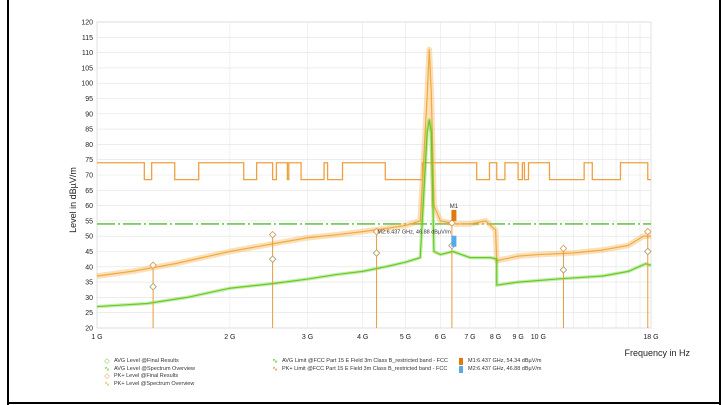 The width and height of the screenshot is (728, 405). What do you see at coordinates (505, 361) in the screenshot?
I see `legend-entry-label: M1:6.437 GHz, 54.34 dBµV/m` at bounding box center [505, 361].